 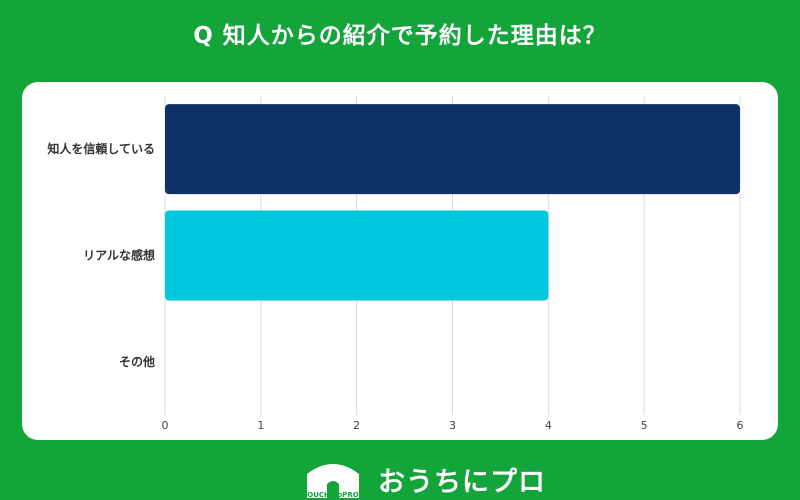 What do you see at coordinates (644, 425) in the screenshot?
I see `x-tick-label: 5` at bounding box center [644, 425].